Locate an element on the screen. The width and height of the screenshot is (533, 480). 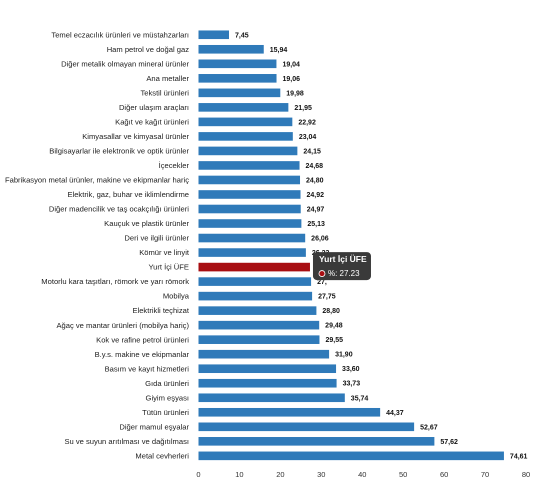
x-tick-label: 0 is located at coordinates (198, 474).